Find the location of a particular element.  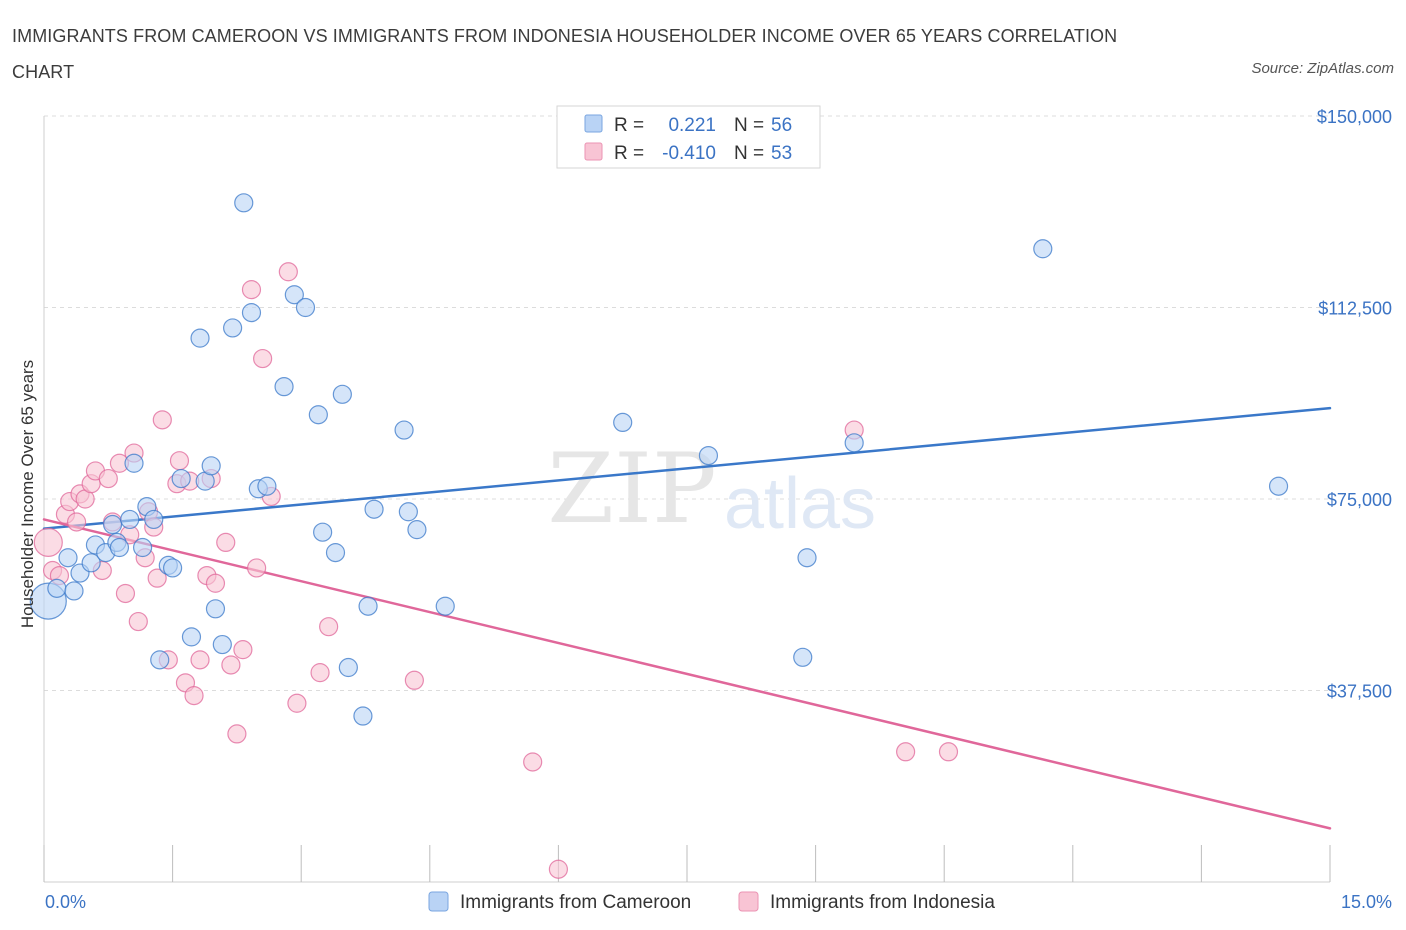

watermark-zip: ZIP is located at coordinates (631, 489).